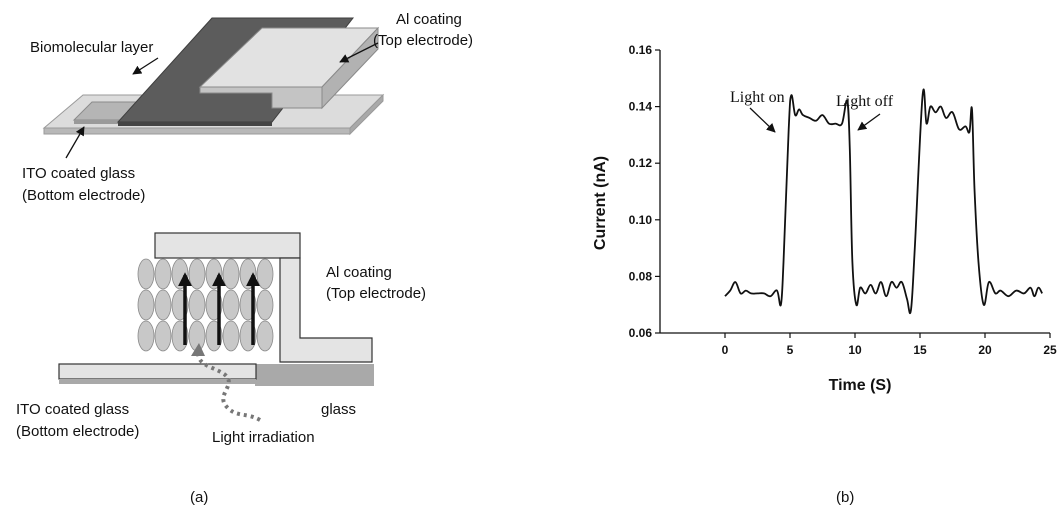 The height and width of the screenshot is (513, 1059). I want to click on label-ito-cross: ITO coated glass, so click(72, 409).